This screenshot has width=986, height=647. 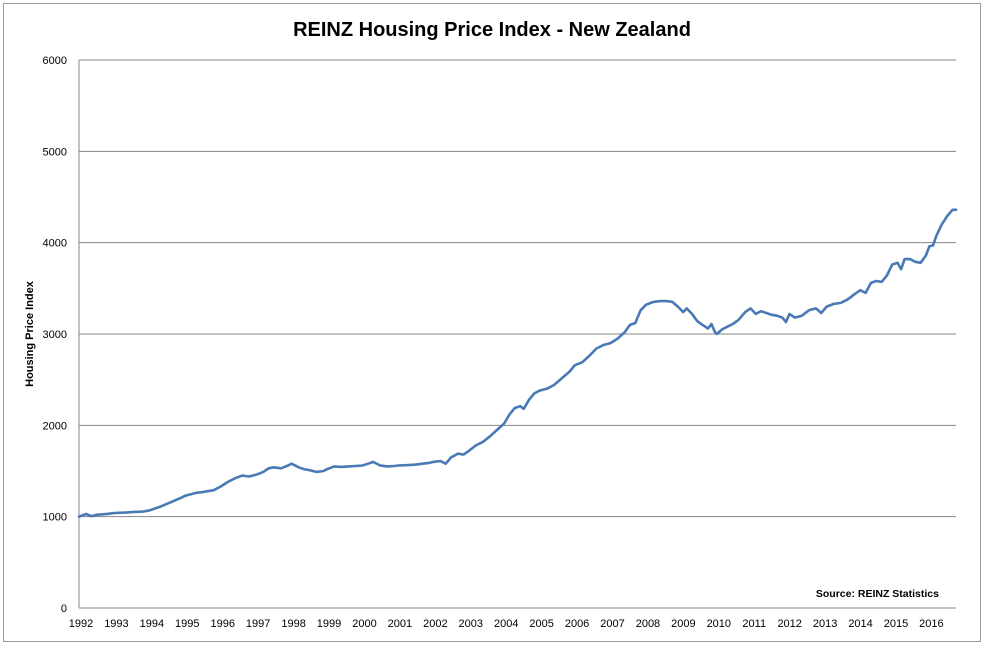 What do you see at coordinates (222, 624) in the screenshot?
I see `x-tick-label: 1996` at bounding box center [222, 624].